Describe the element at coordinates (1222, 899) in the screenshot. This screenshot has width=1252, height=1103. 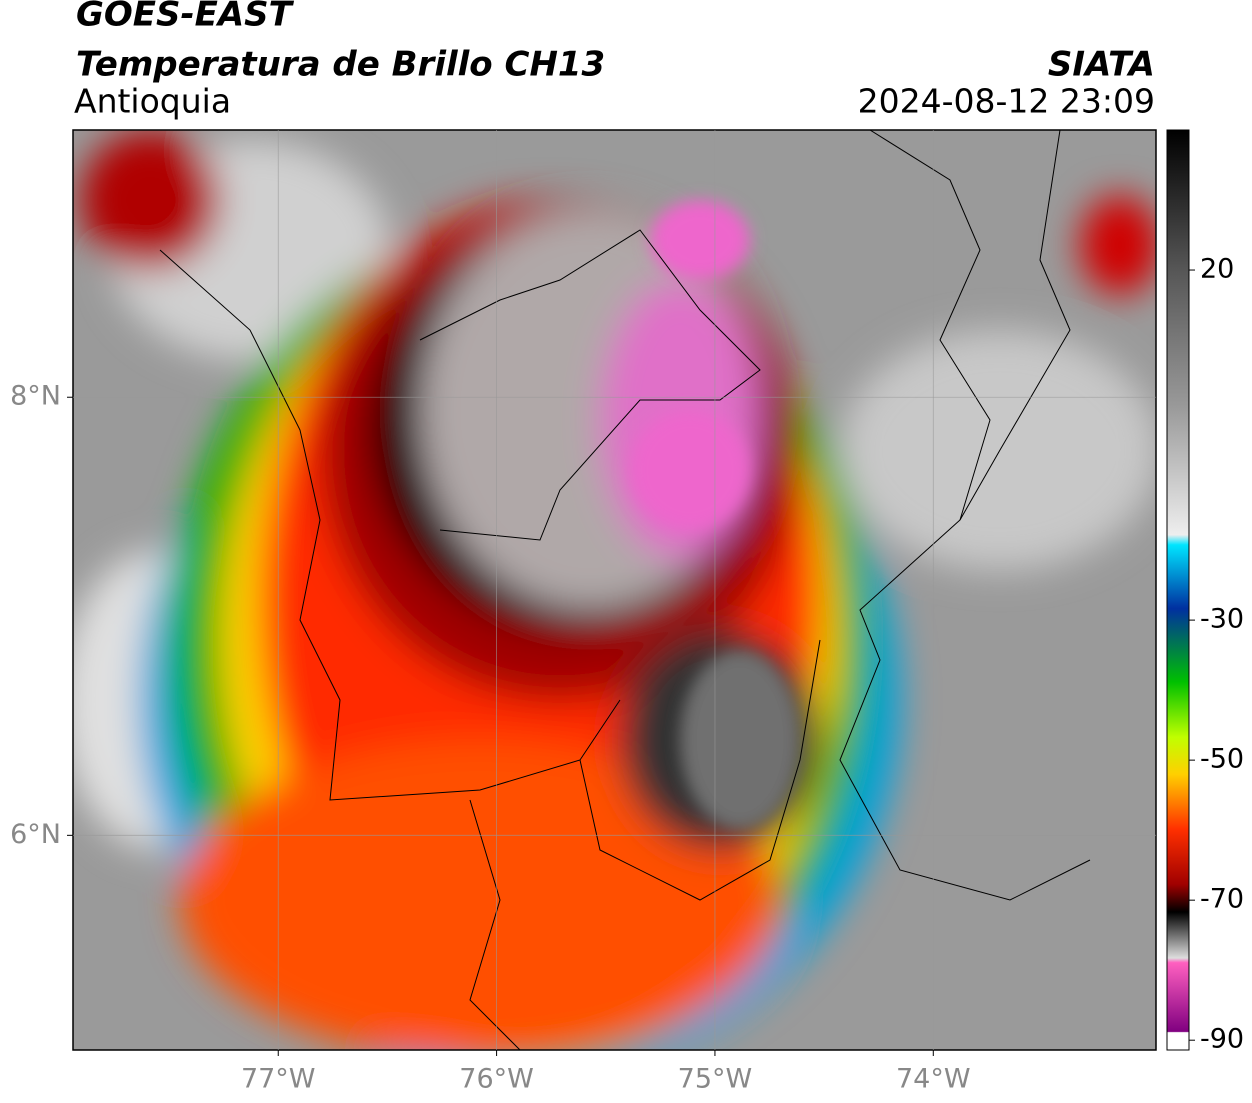
I see `colorbar-label: -70` at that location.